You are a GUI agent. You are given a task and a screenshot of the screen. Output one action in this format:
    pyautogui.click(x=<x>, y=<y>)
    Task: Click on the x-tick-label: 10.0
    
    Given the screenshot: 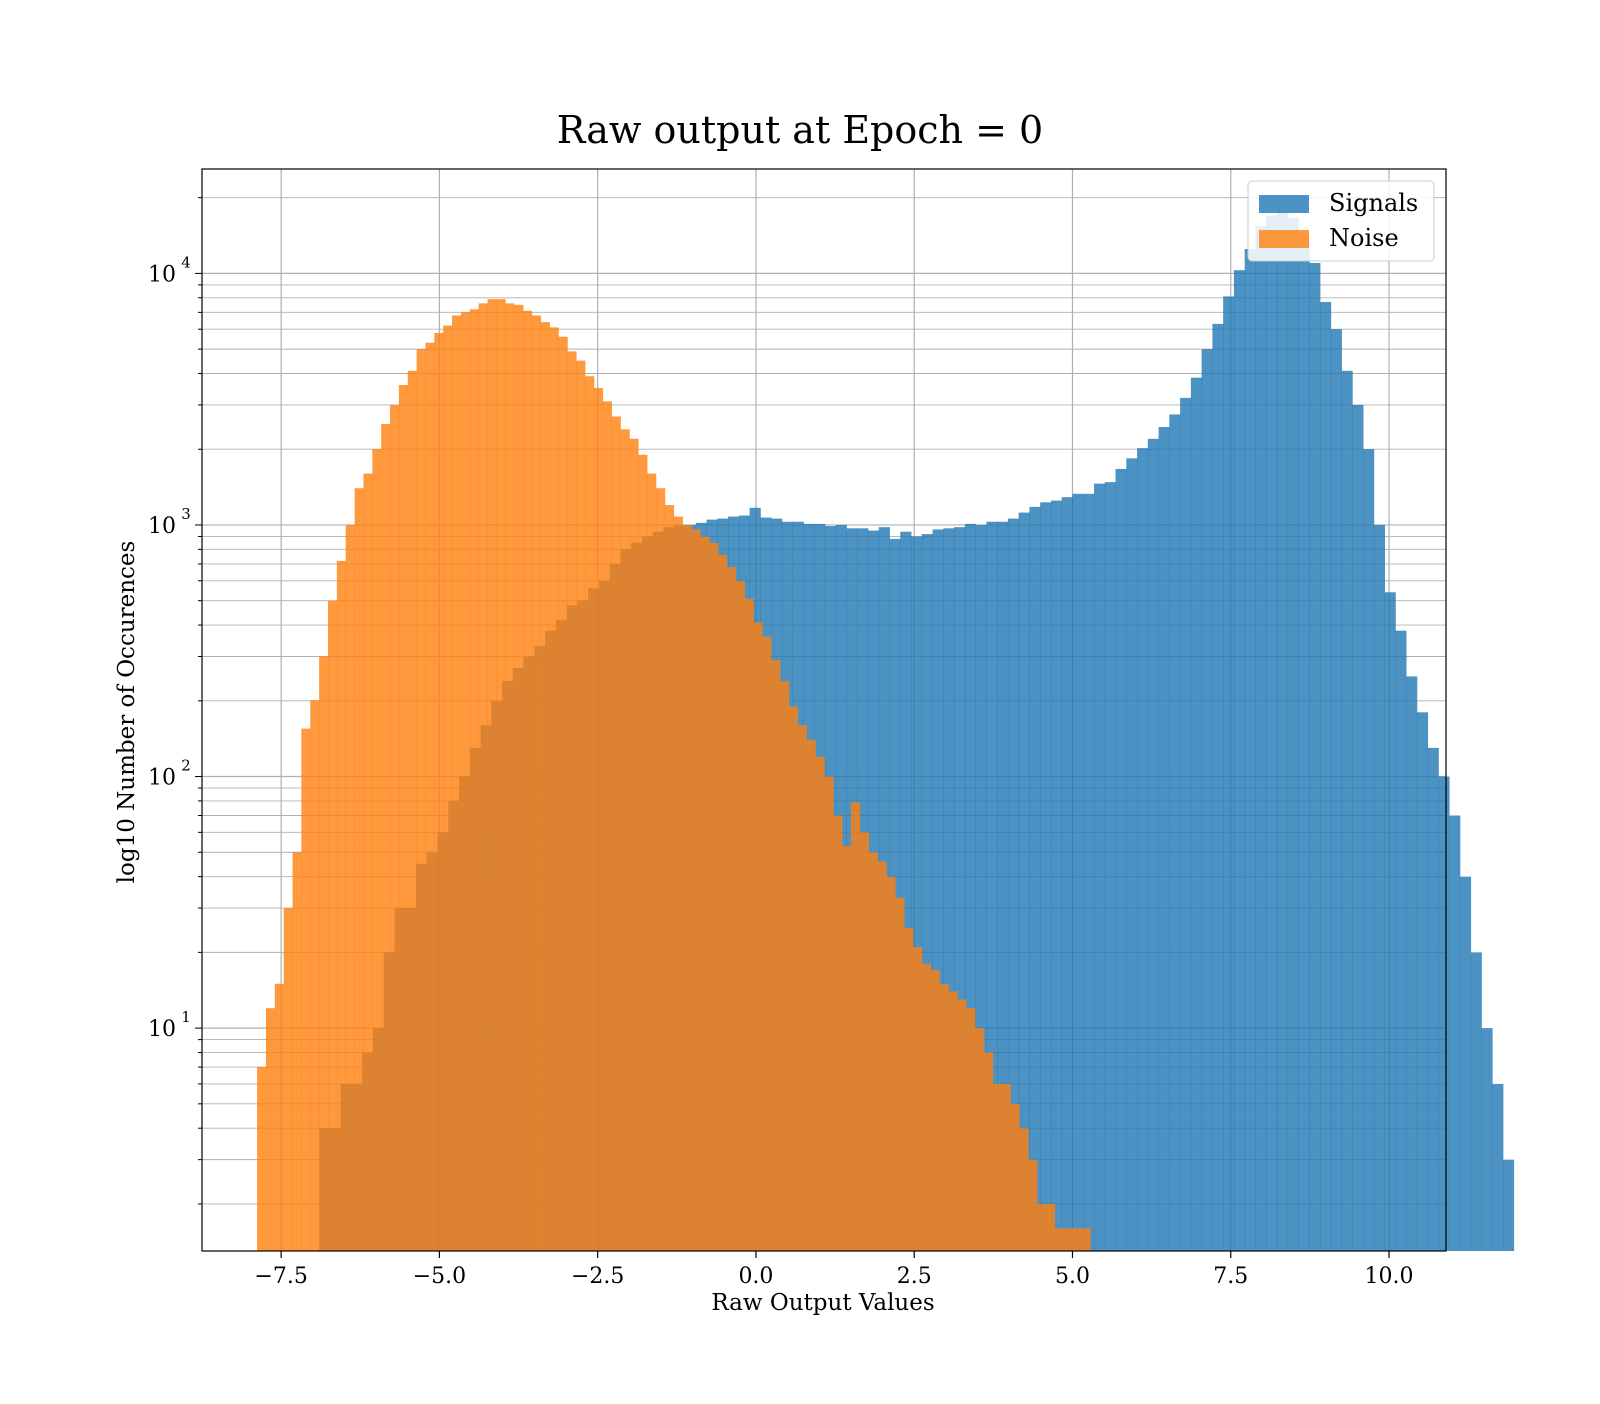 What is the action you would take?
    pyautogui.click(x=1389, y=1276)
    